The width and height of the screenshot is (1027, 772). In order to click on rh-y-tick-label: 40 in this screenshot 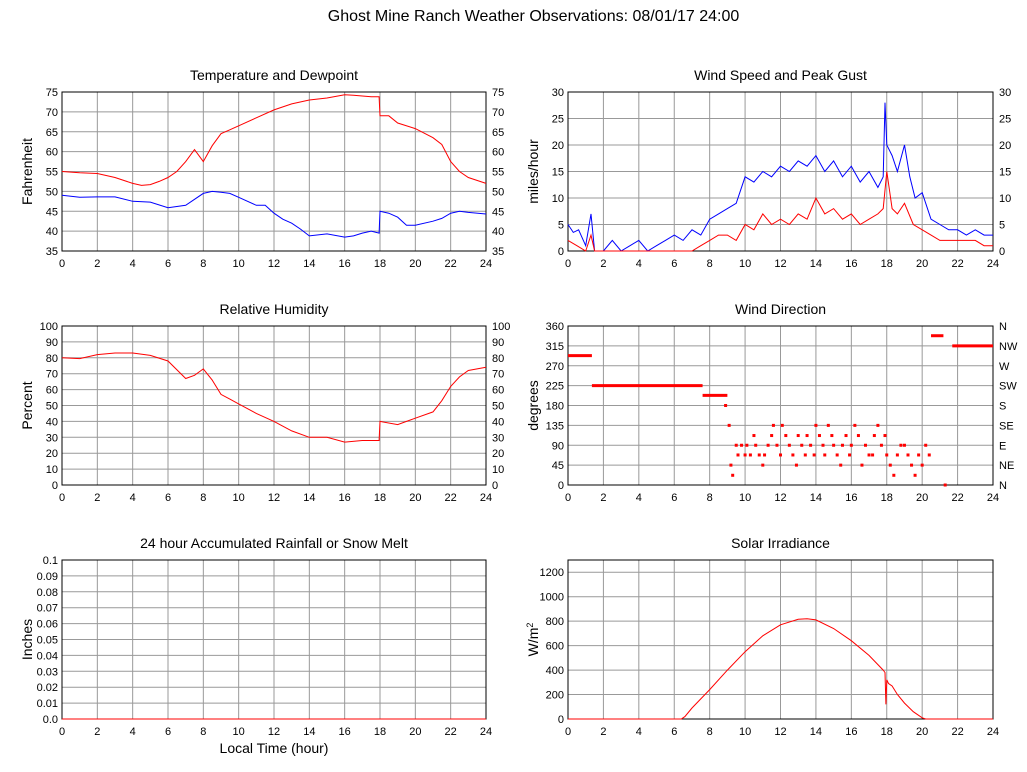, I will do `click(52, 422)`.